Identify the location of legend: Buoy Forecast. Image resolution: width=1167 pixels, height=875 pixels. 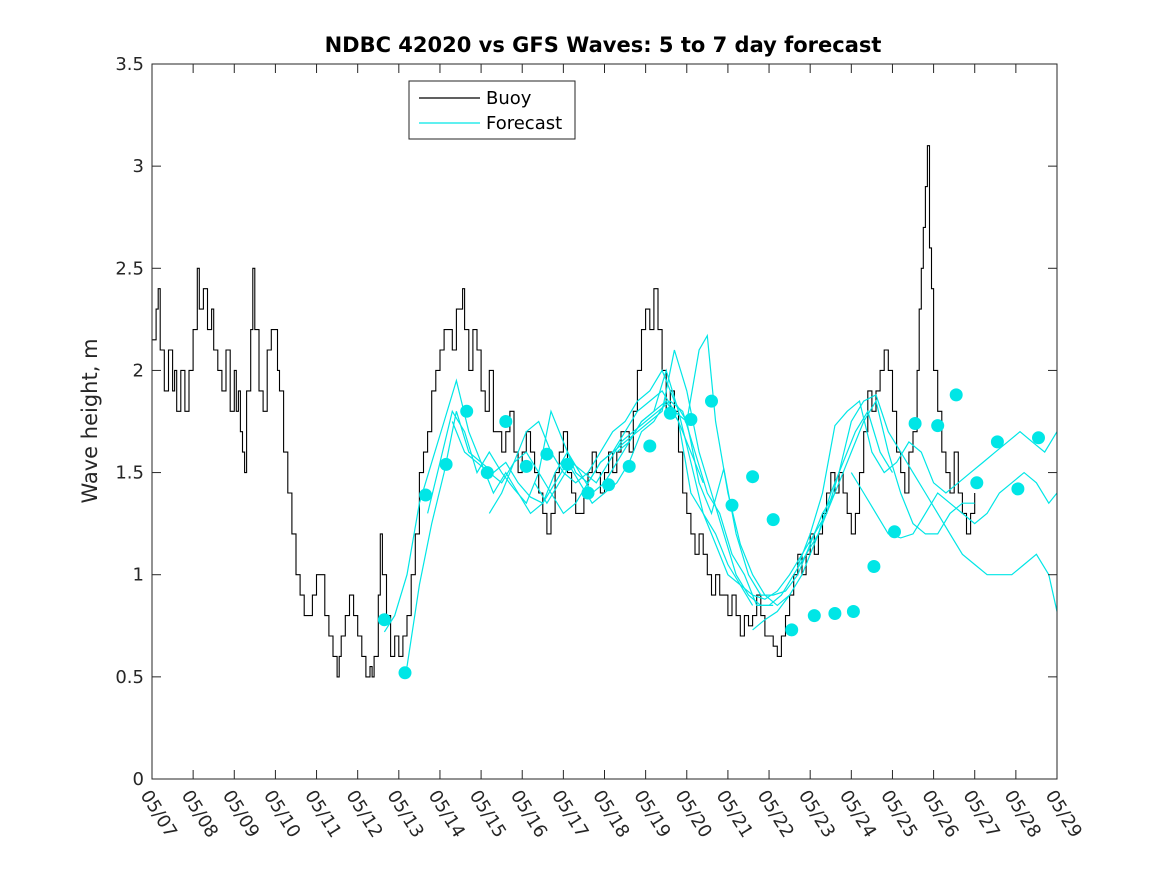
(492, 110).